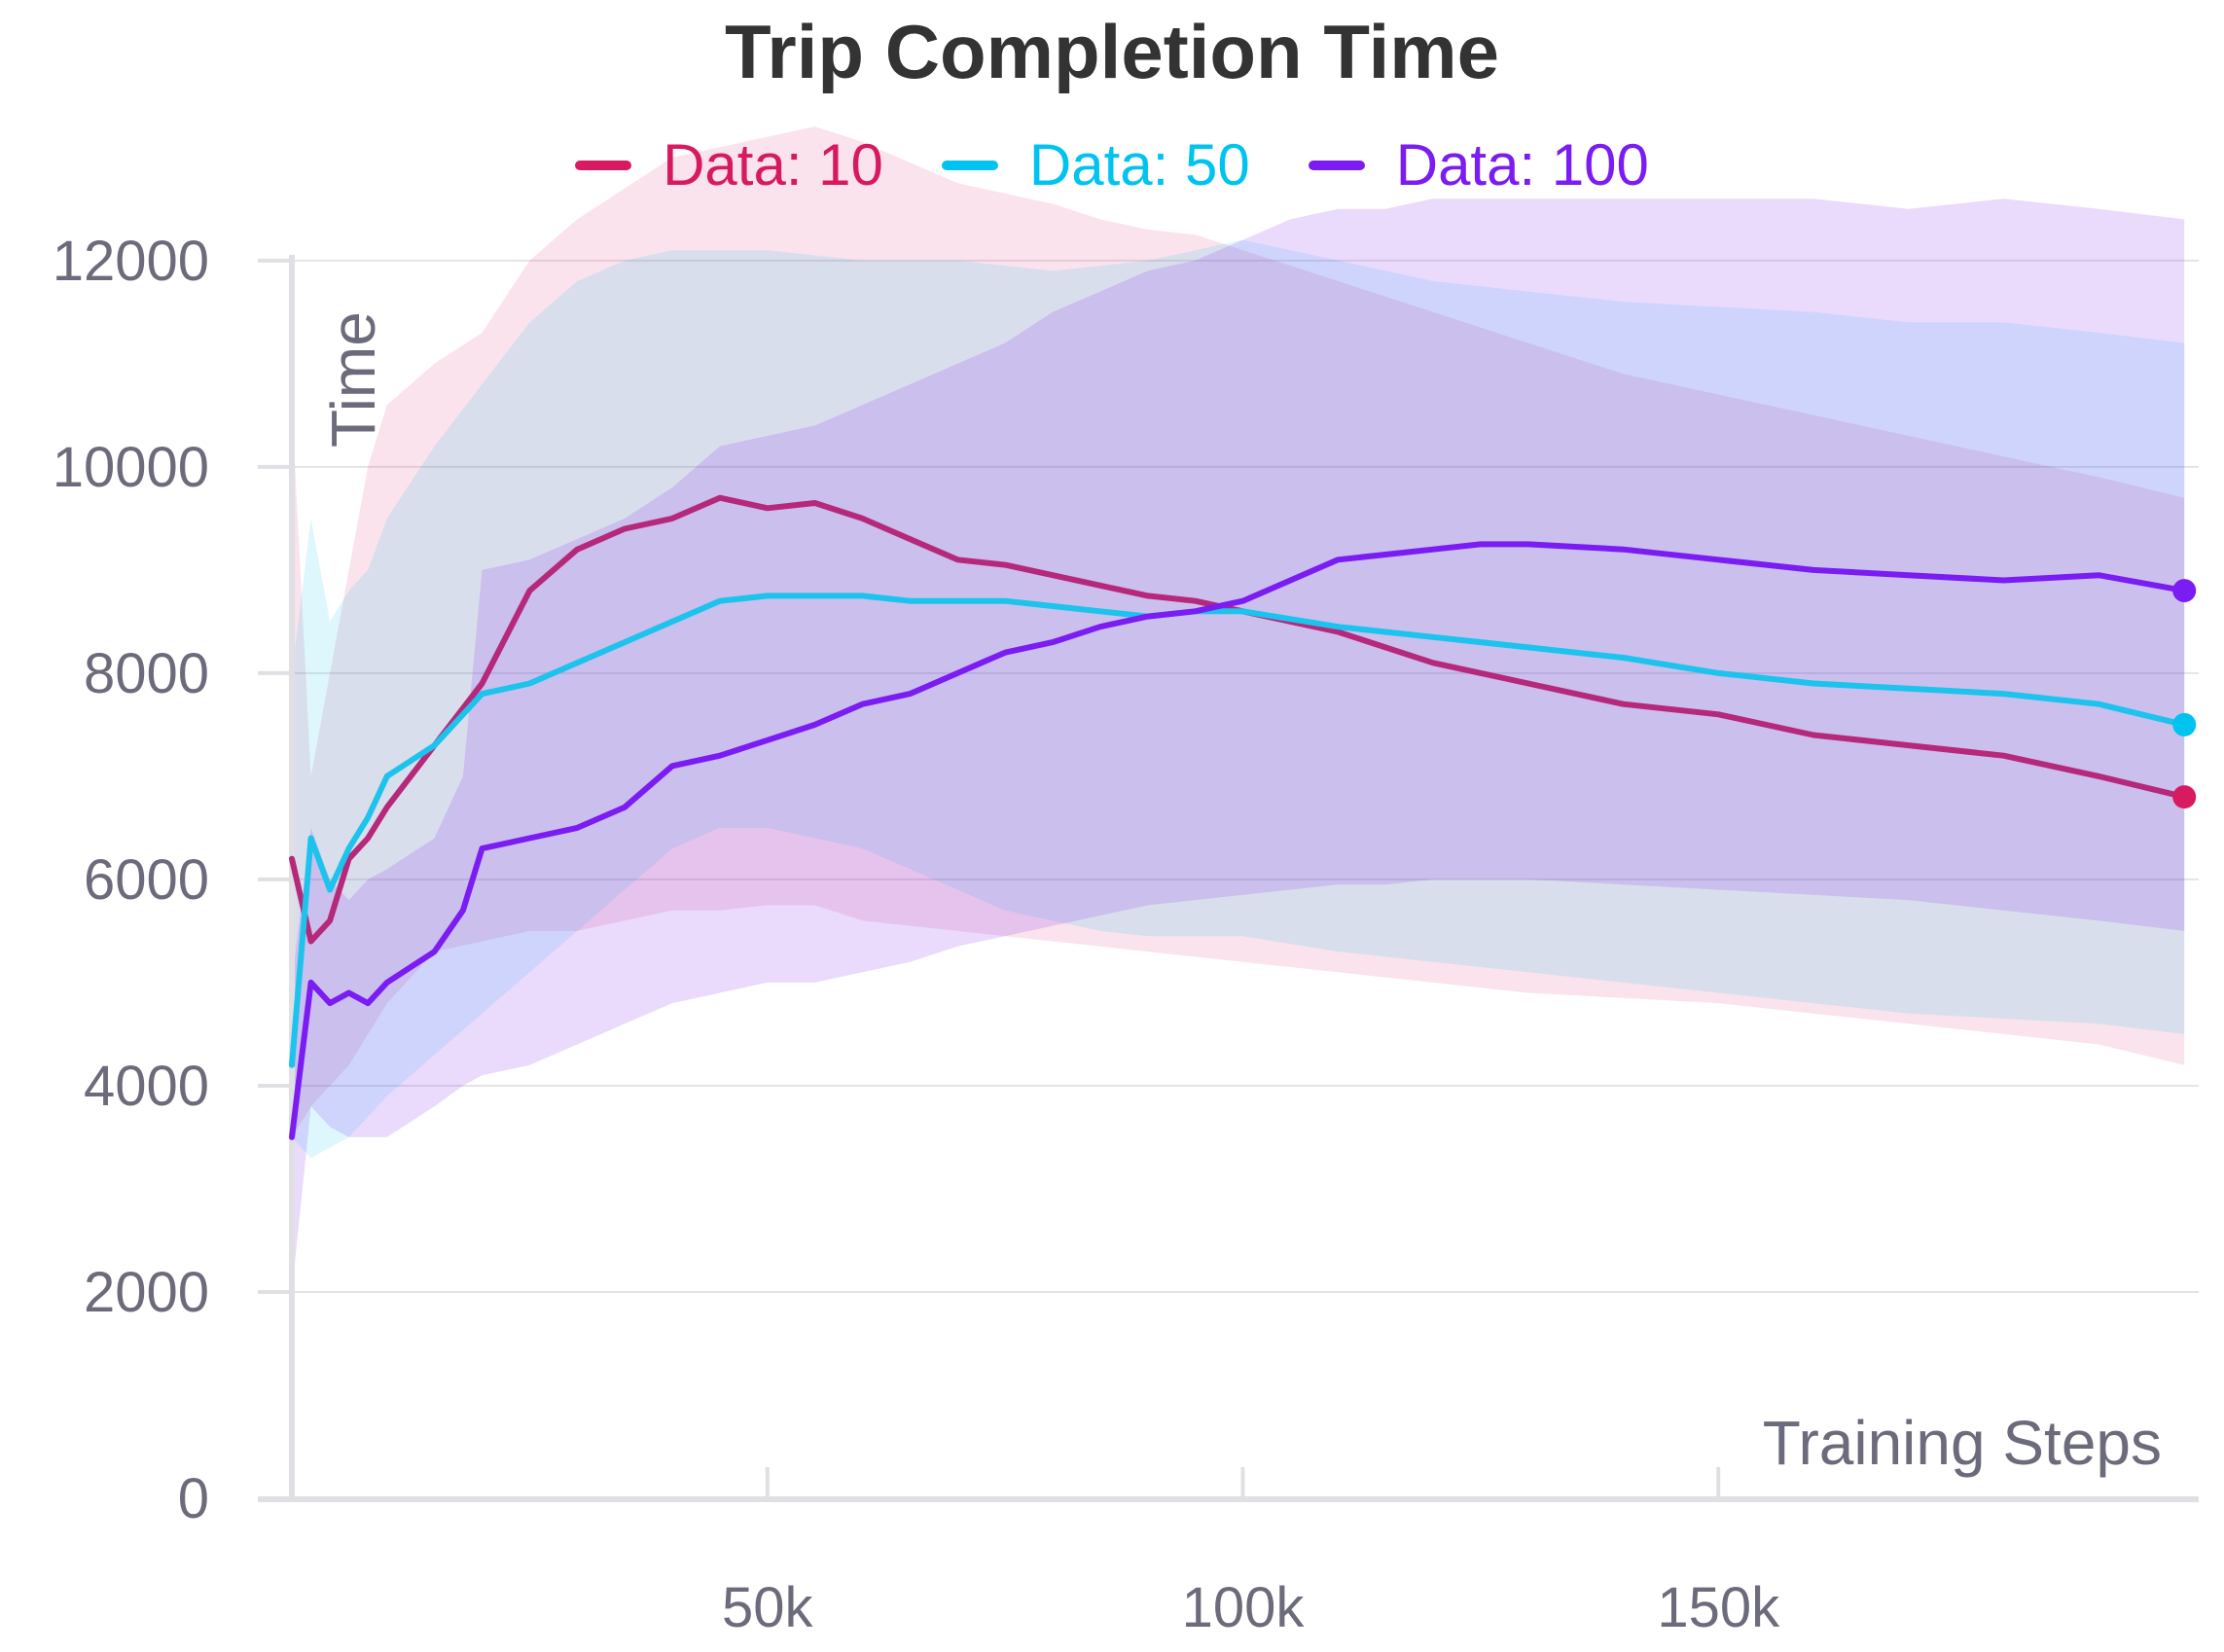 Image resolution: width=2224 pixels, height=1652 pixels. Describe the element at coordinates (773, 165) in the screenshot. I see `legend-label: Data: 10` at that location.